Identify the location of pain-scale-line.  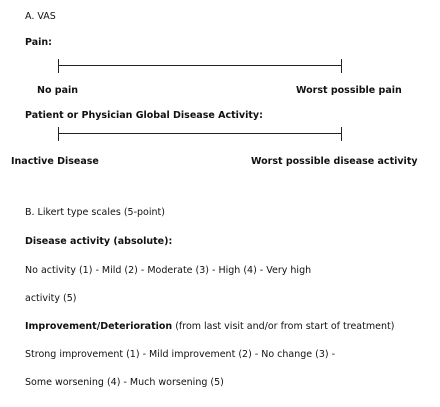
(200, 65).